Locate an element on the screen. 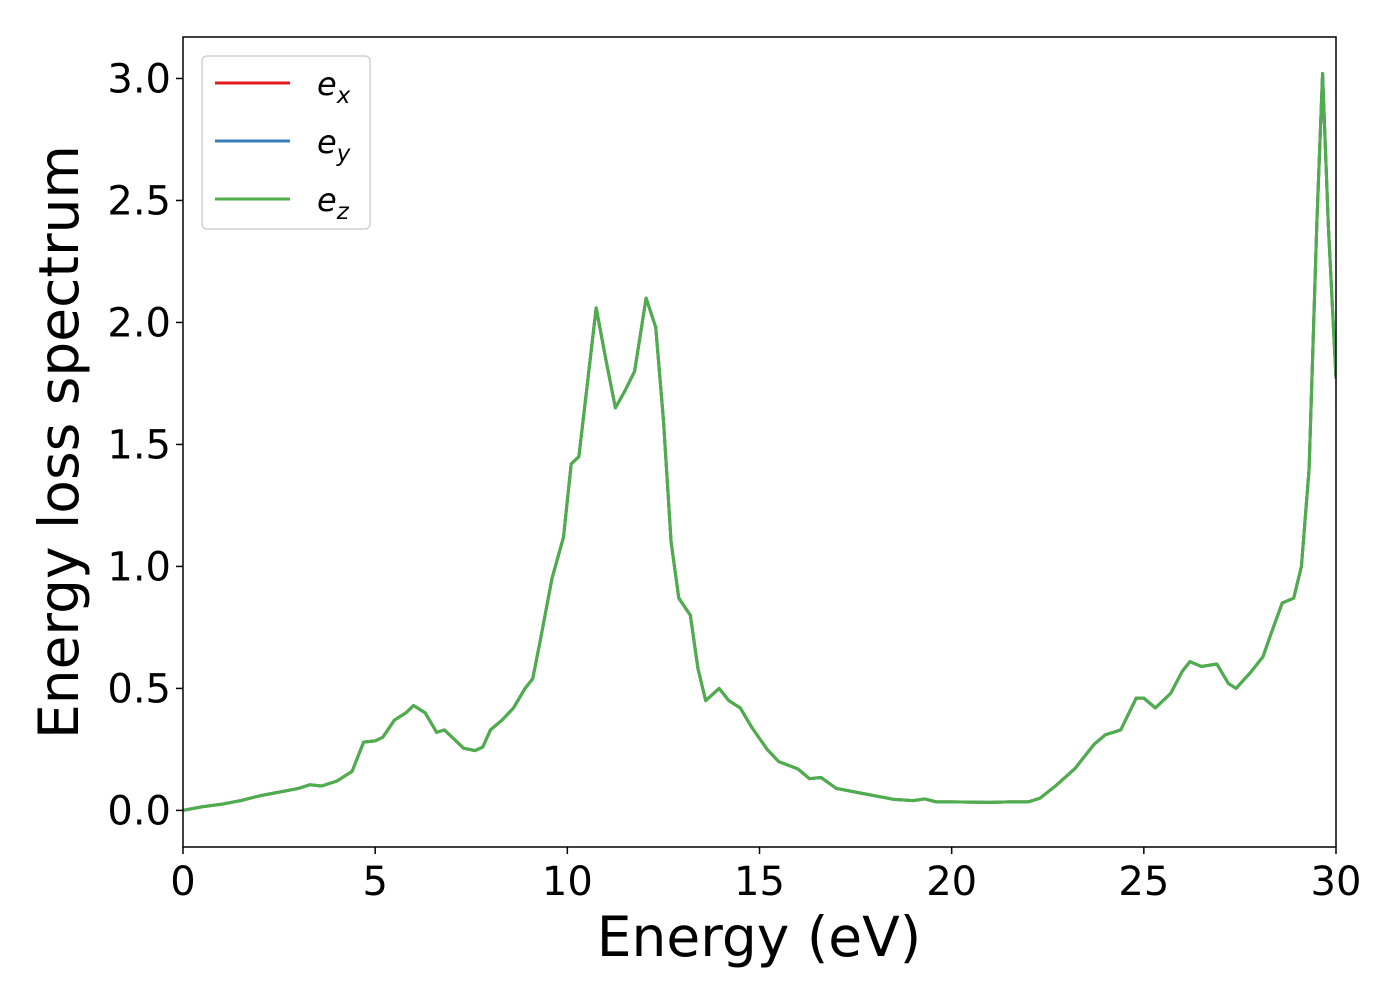 Image resolution: width=1400 pixels, height=1000 pixels. x-tick-label: 10 is located at coordinates (567, 882).